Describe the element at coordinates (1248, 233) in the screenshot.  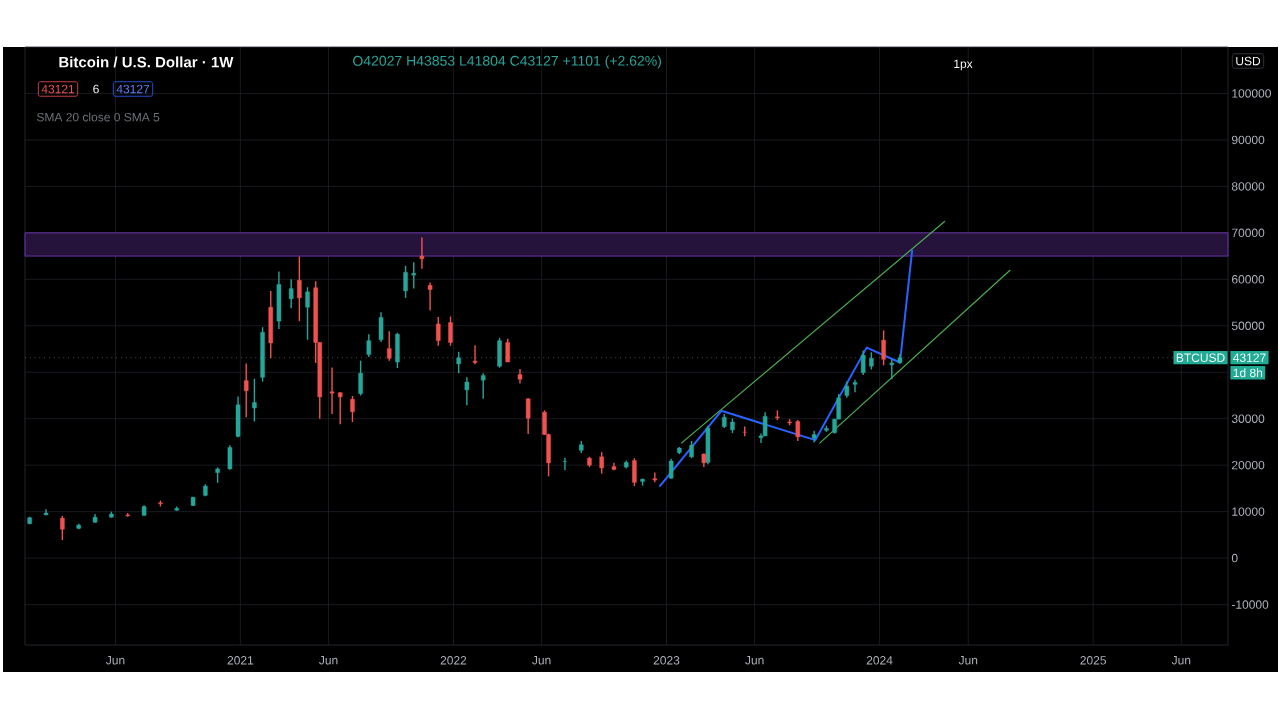
I see `y-tick-label: 70000` at that location.